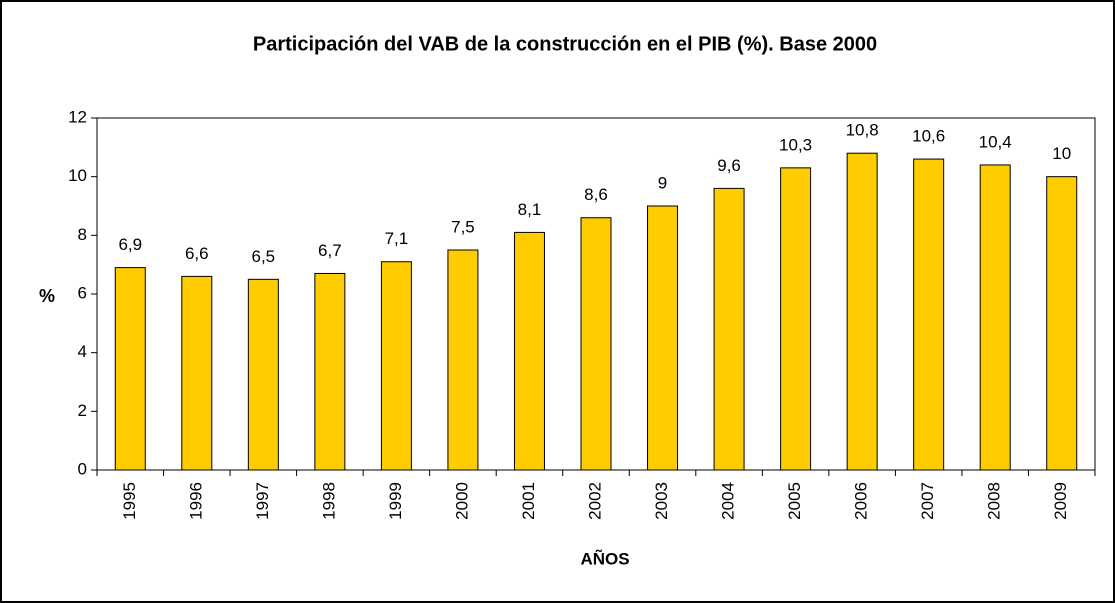  What do you see at coordinates (82, 234) in the screenshot?
I see `y-tick-label: 8` at bounding box center [82, 234].